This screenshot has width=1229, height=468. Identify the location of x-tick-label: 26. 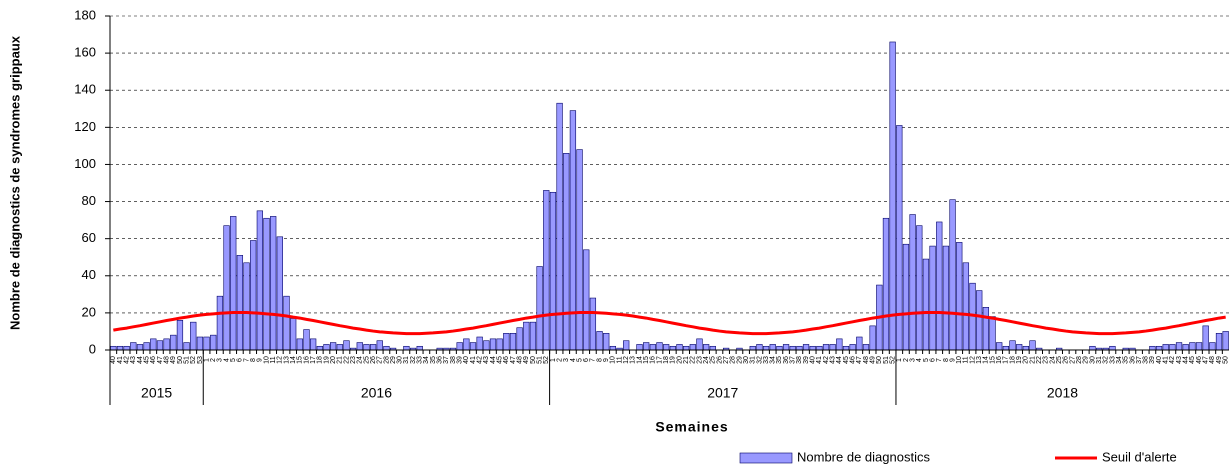
(373, 360).